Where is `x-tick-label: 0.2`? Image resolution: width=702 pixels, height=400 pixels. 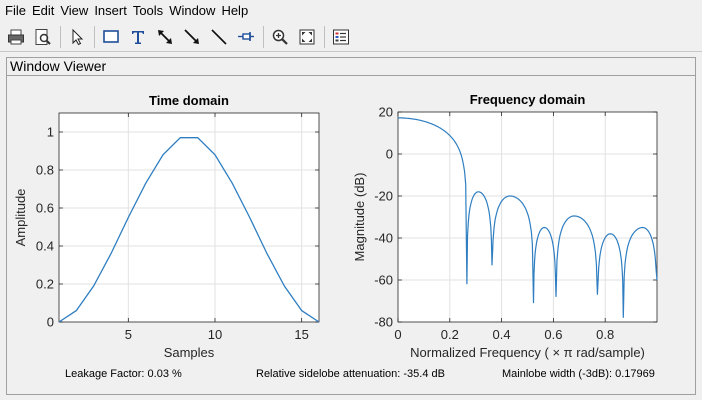 x-tick-label: 0.2 is located at coordinates (450, 334).